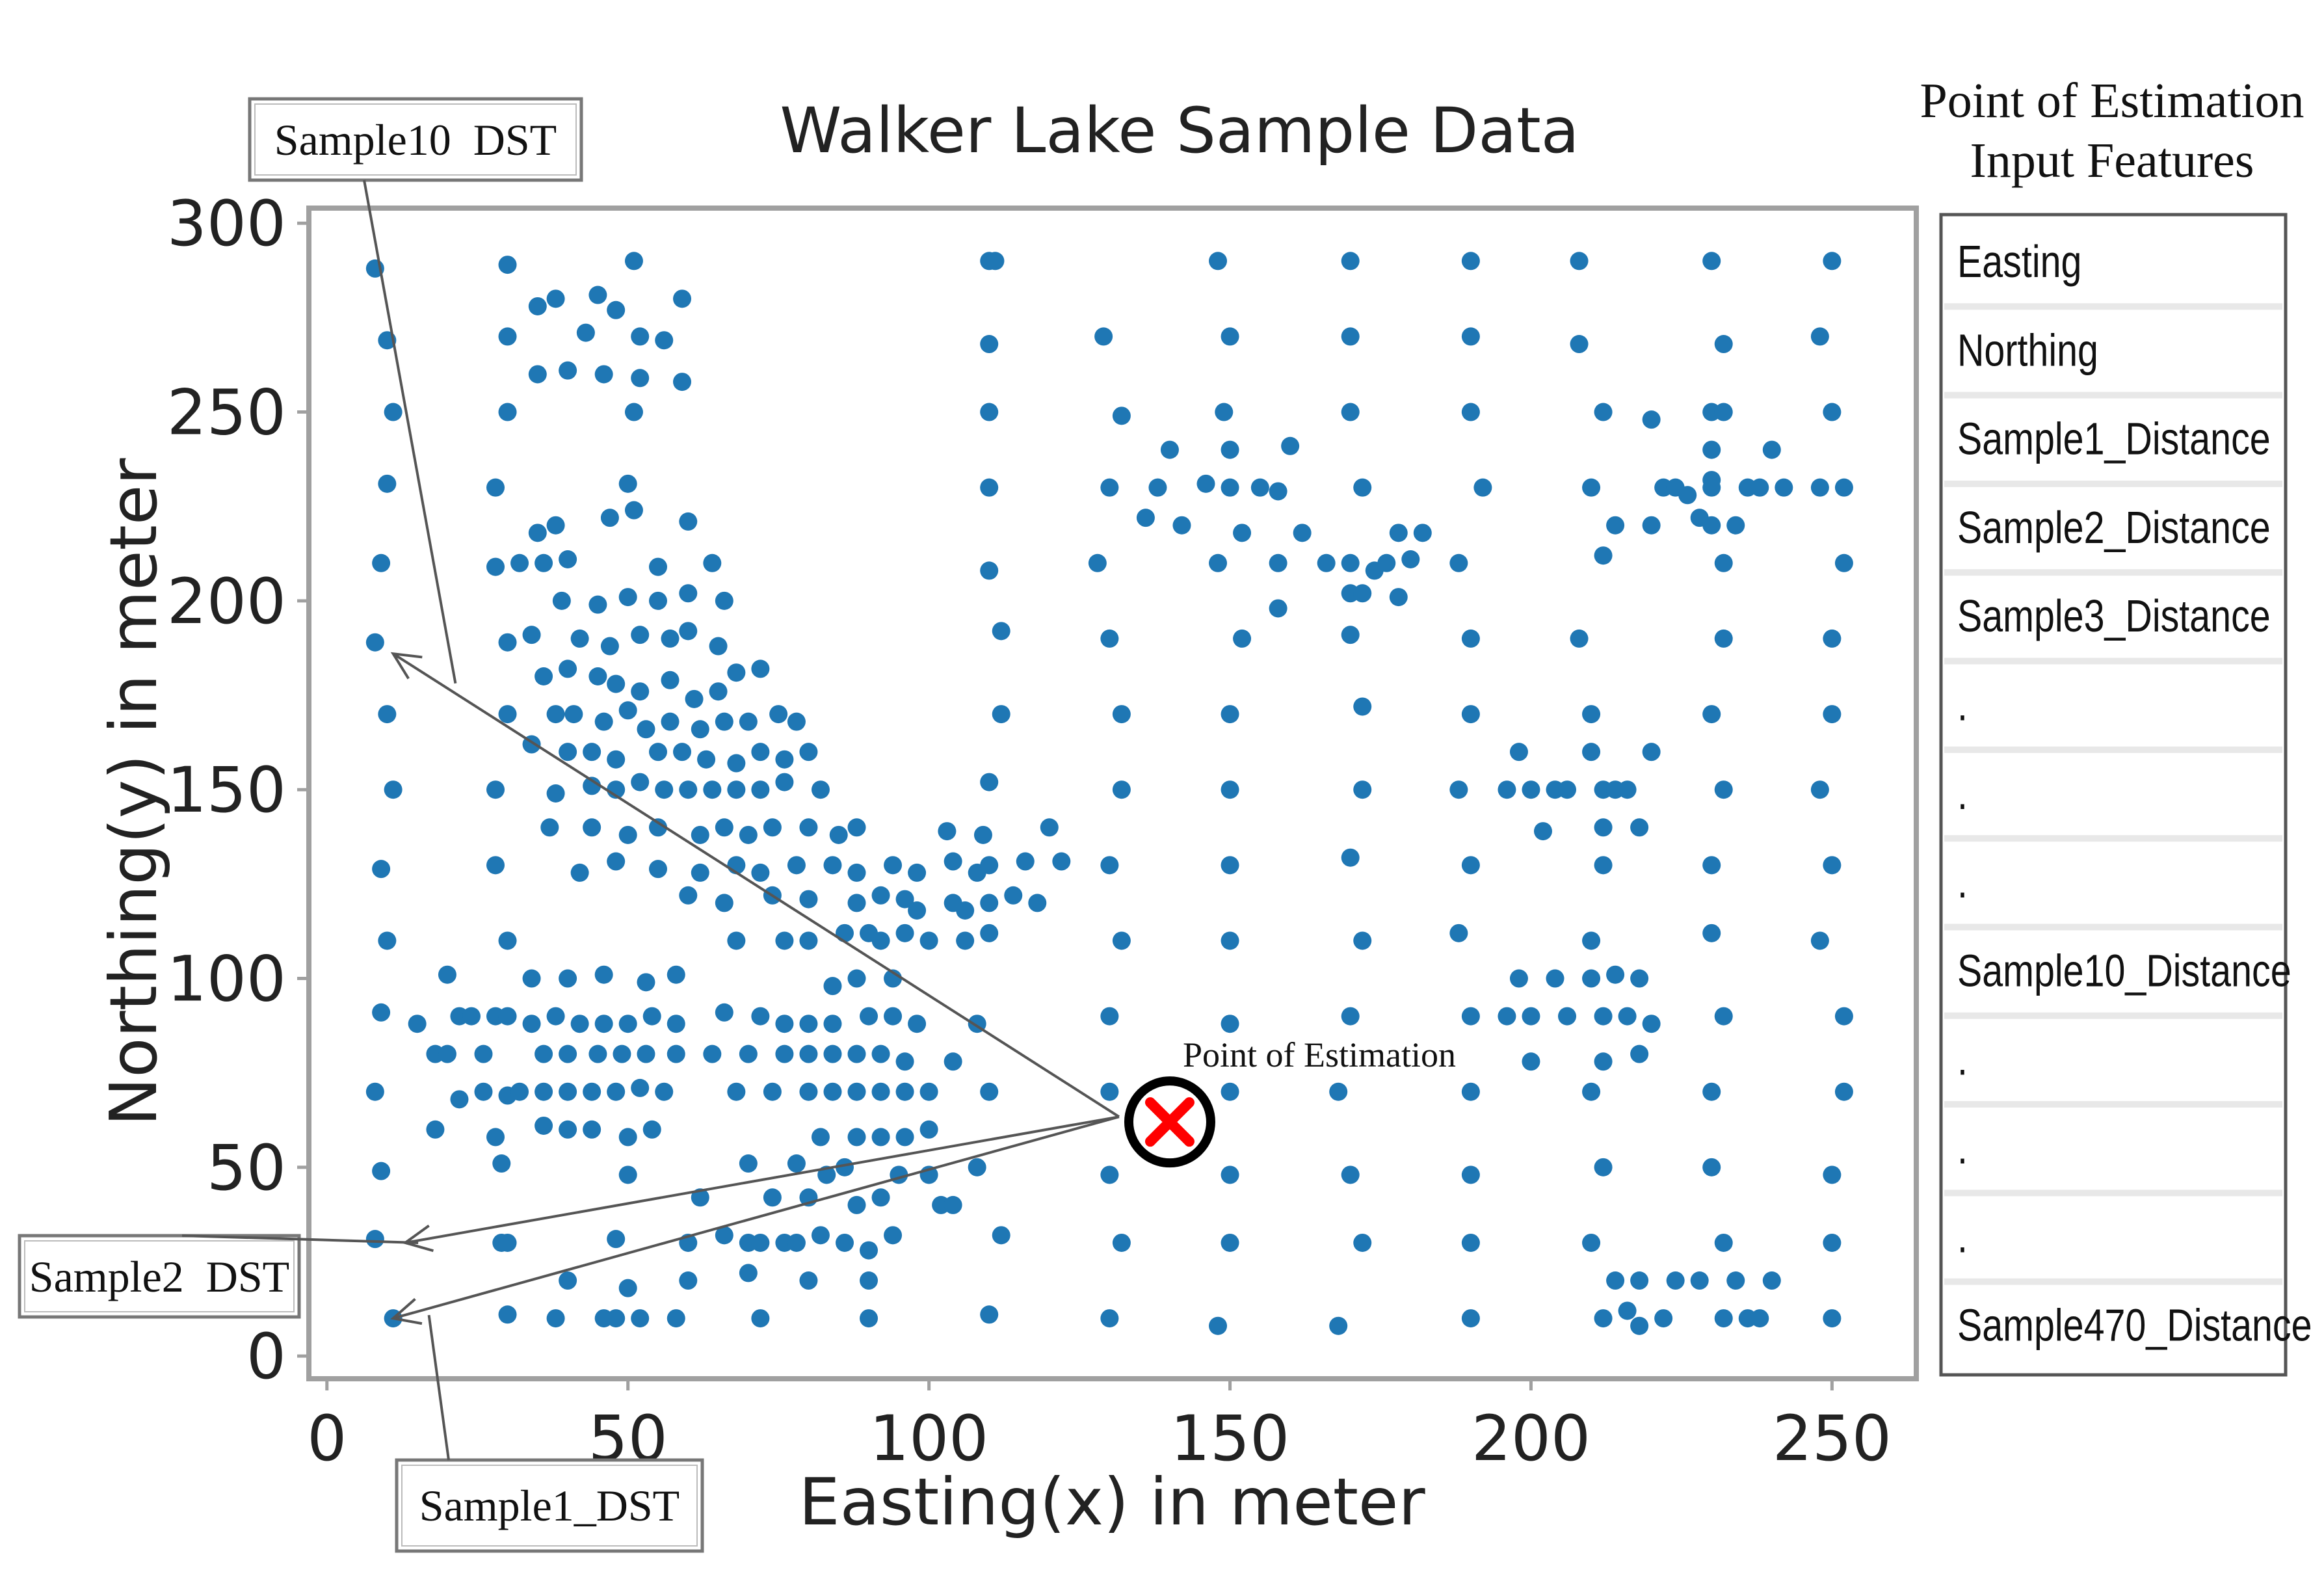  I want to click on feature-panel-frame, so click(2113, 795).